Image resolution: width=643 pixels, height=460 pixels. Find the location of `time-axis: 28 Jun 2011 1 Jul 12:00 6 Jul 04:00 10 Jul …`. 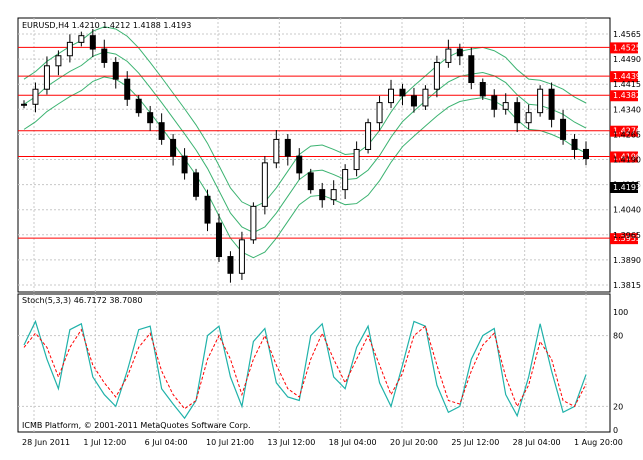

time-axis: 28 Jun 2011 1 Jul 12:00 6 Jul 04:00 10 Jul … is located at coordinates (322, 442).